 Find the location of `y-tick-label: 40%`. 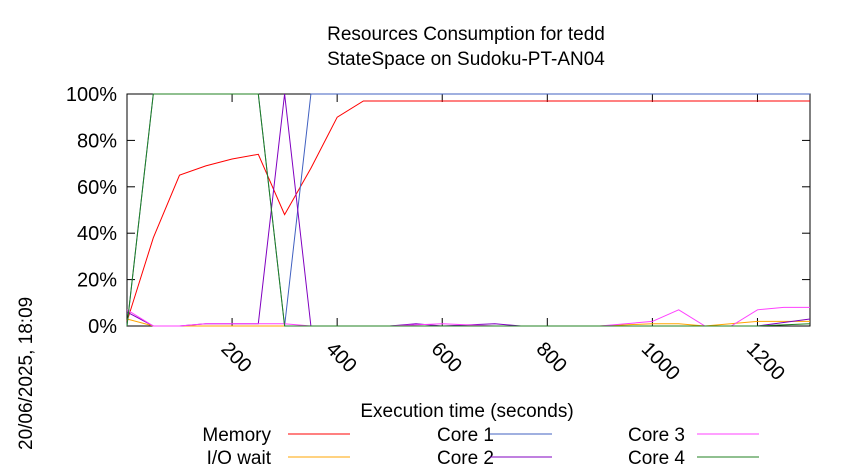

y-tick-label: 40% is located at coordinates (97, 234).